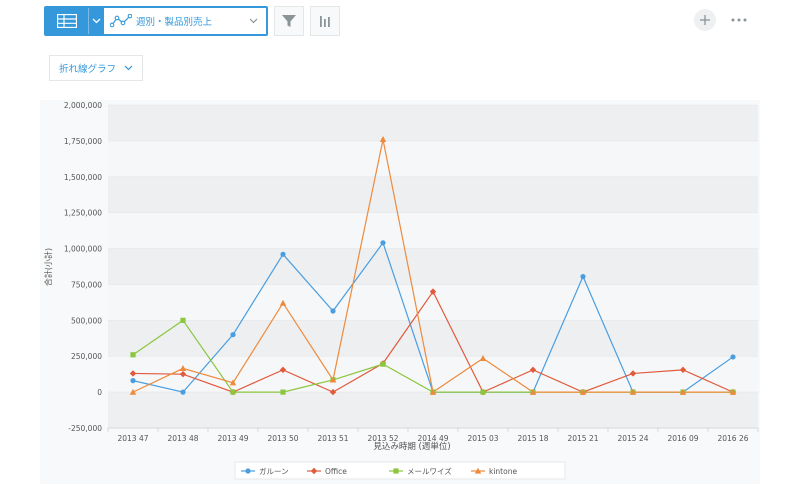  What do you see at coordinates (132, 438) in the screenshot?
I see `x-tick-label: 2013 47` at bounding box center [132, 438].